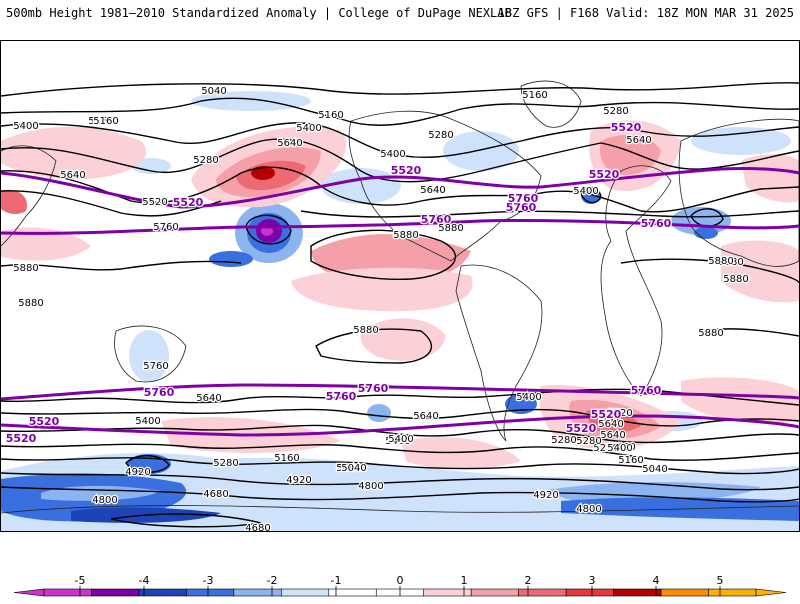 The width and height of the screenshot is (800, 604). Describe the element at coordinates (137, 472) in the screenshot. I see `contour-label: 4920` at that location.